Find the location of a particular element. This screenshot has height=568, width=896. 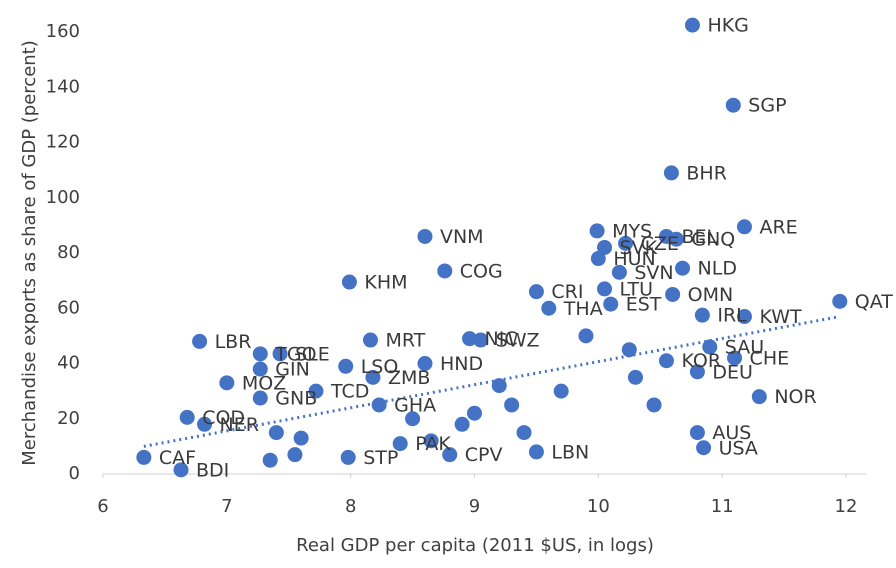

point-label: HKG is located at coordinates (727, 26).